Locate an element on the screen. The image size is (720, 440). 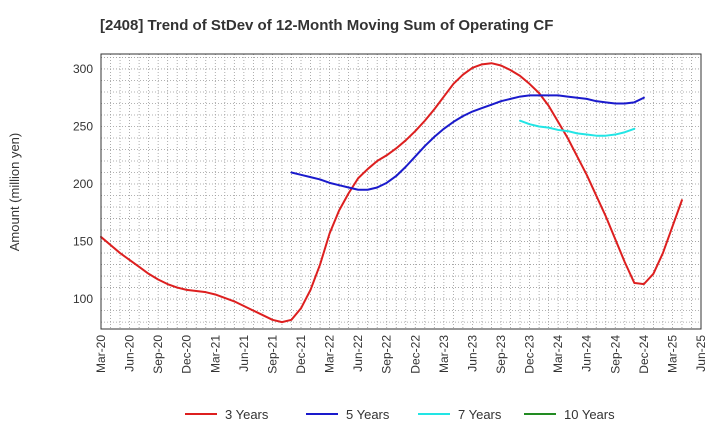
x-tick-label: Jun-21 is located at coordinates (244, 353).